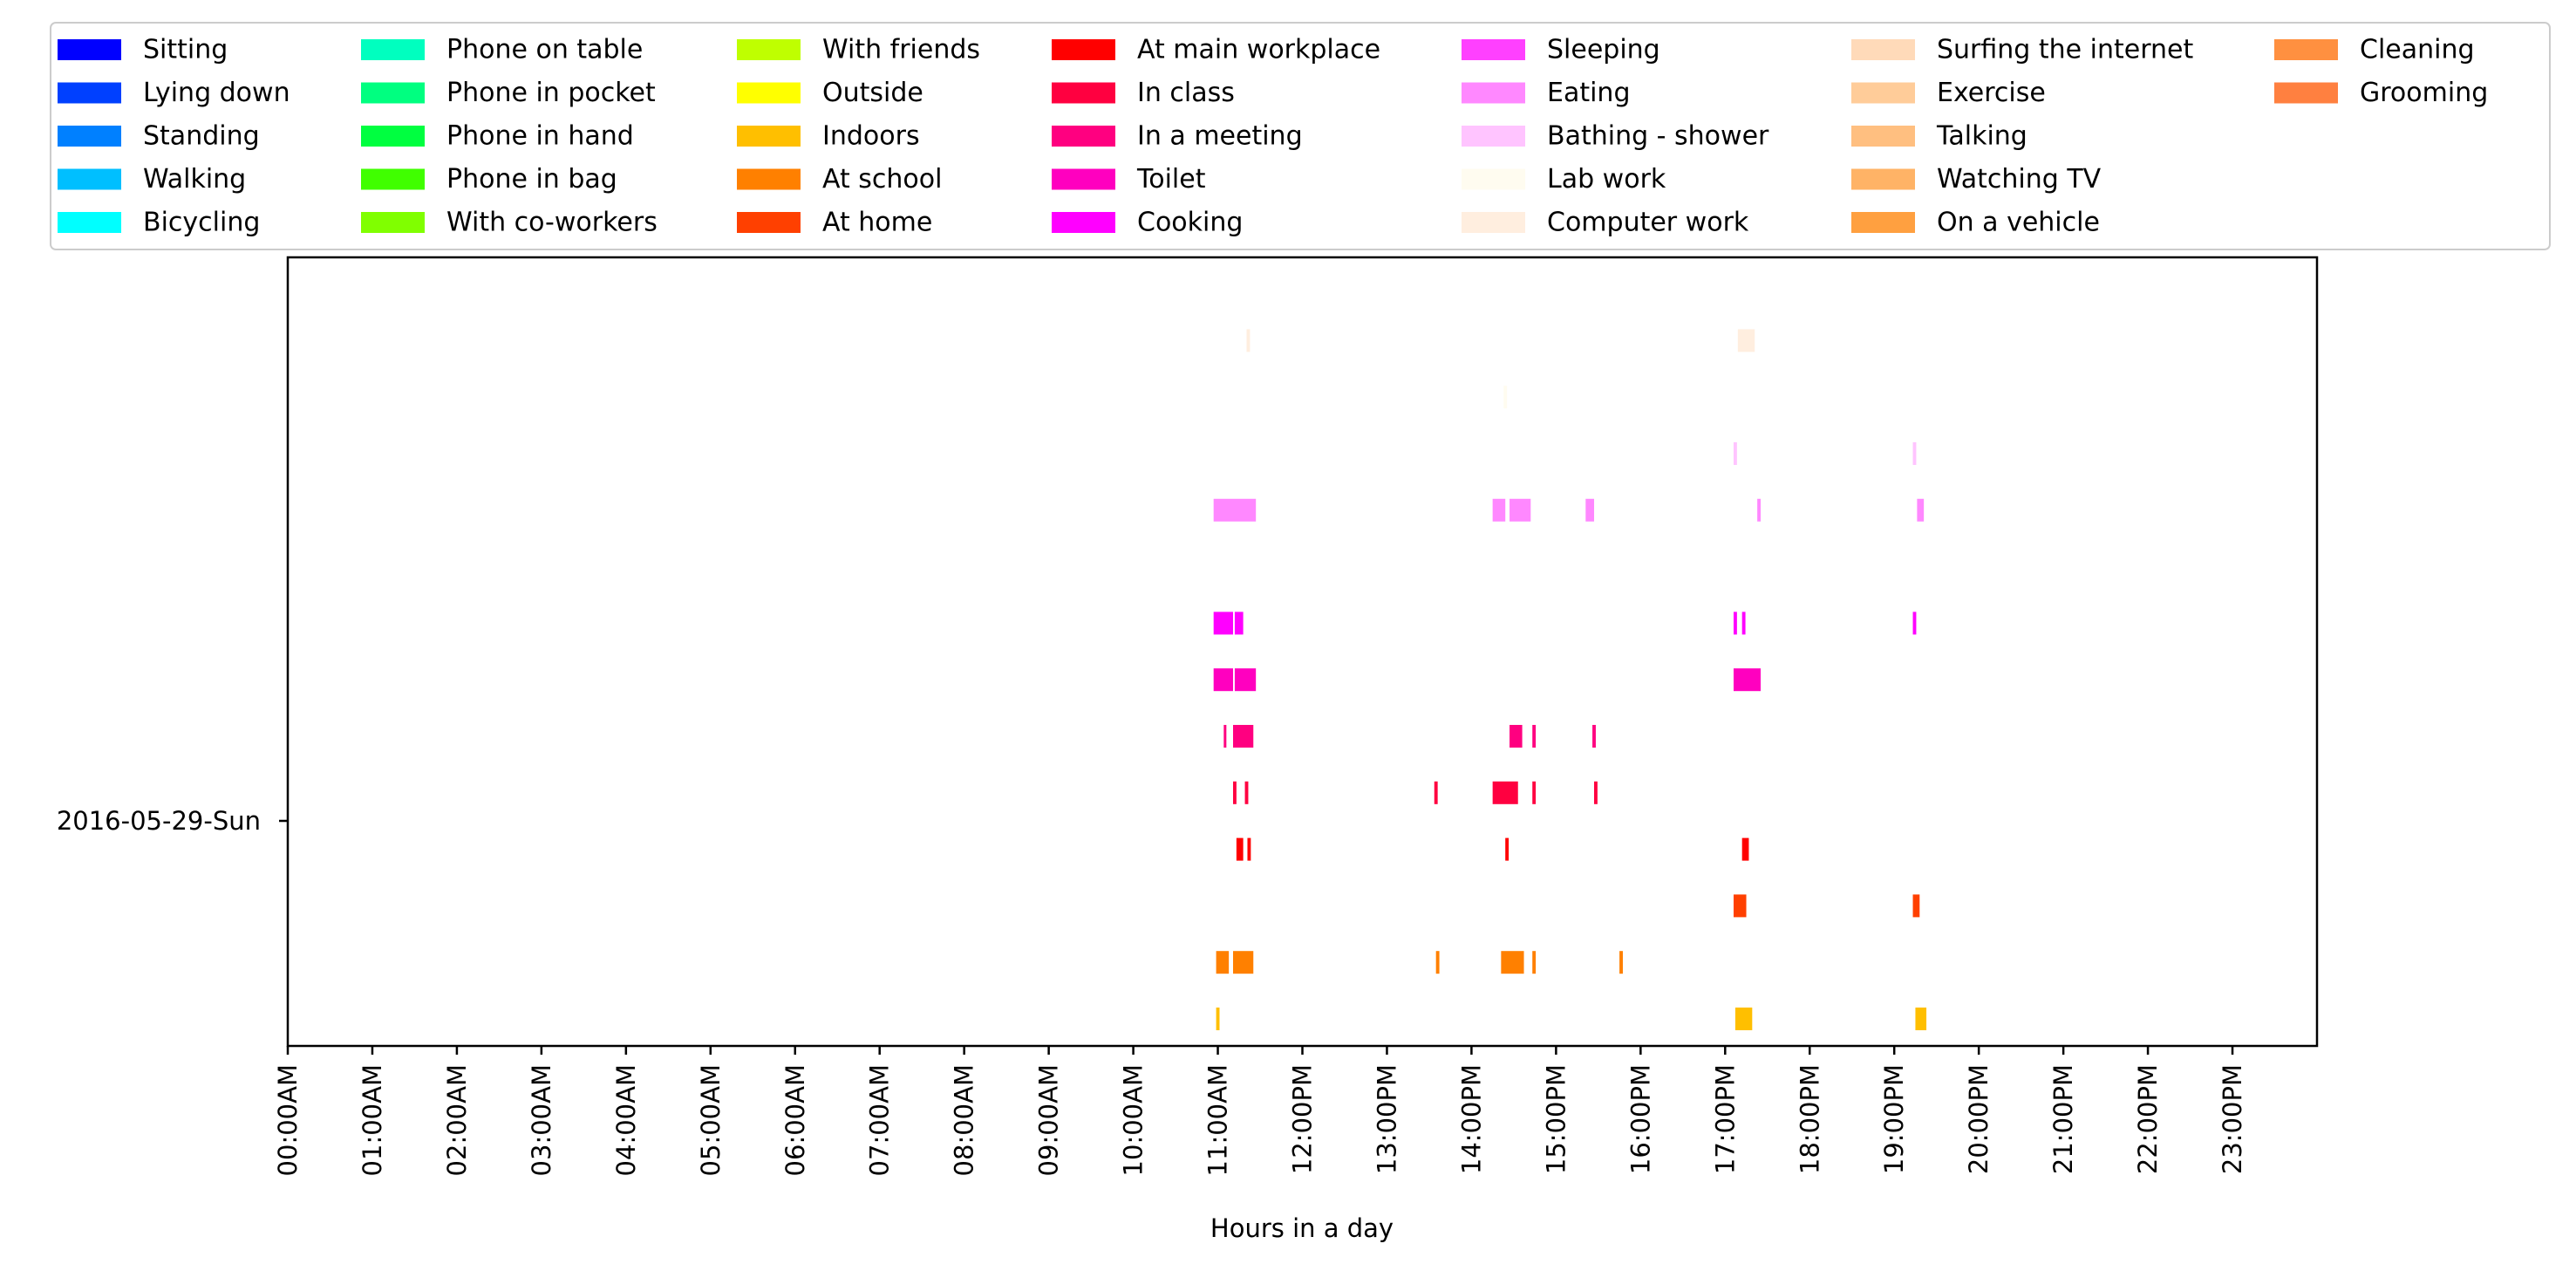  What do you see at coordinates (1948, 93) in the screenshot?
I see `legend-item: Exercise` at bounding box center [1948, 93].